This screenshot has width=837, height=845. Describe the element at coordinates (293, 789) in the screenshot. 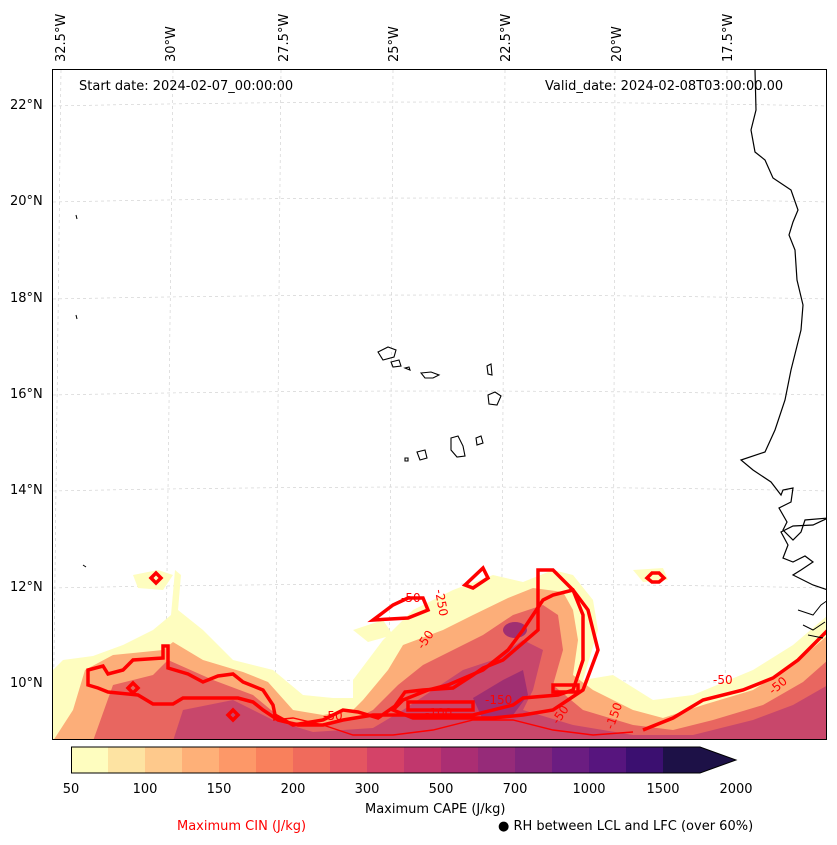

I see `colorbar-tick: 200` at that location.